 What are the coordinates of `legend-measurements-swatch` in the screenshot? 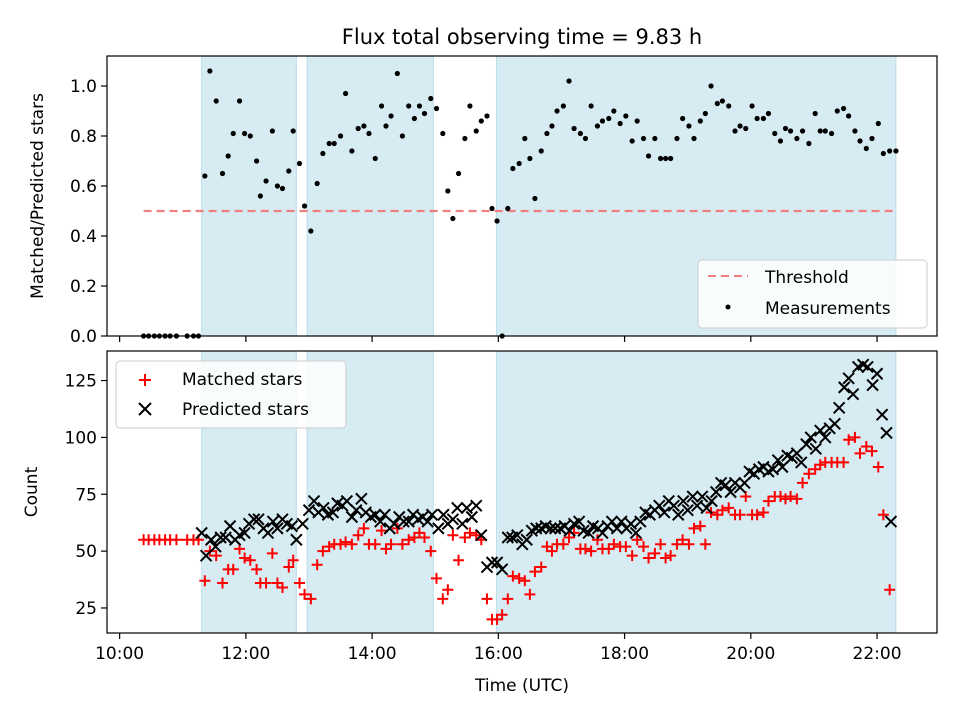 It's located at (728, 307).